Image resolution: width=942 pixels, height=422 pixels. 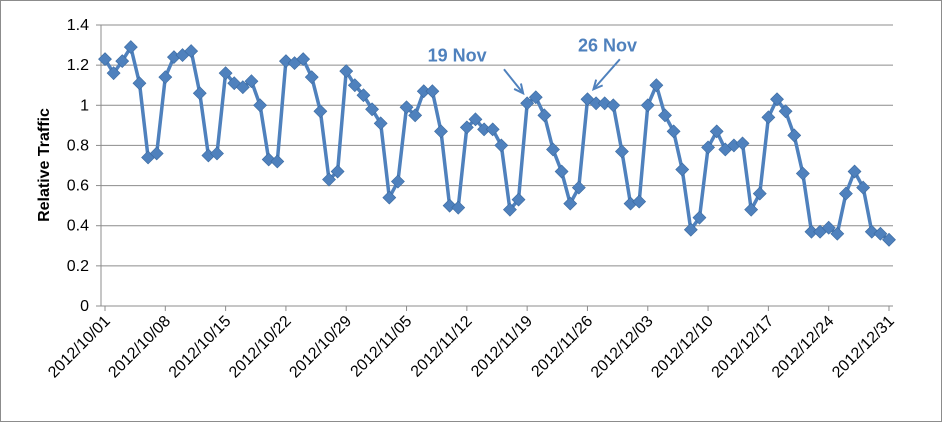 I want to click on x-tick-label: 2012/11/05, so click(x=382, y=347).